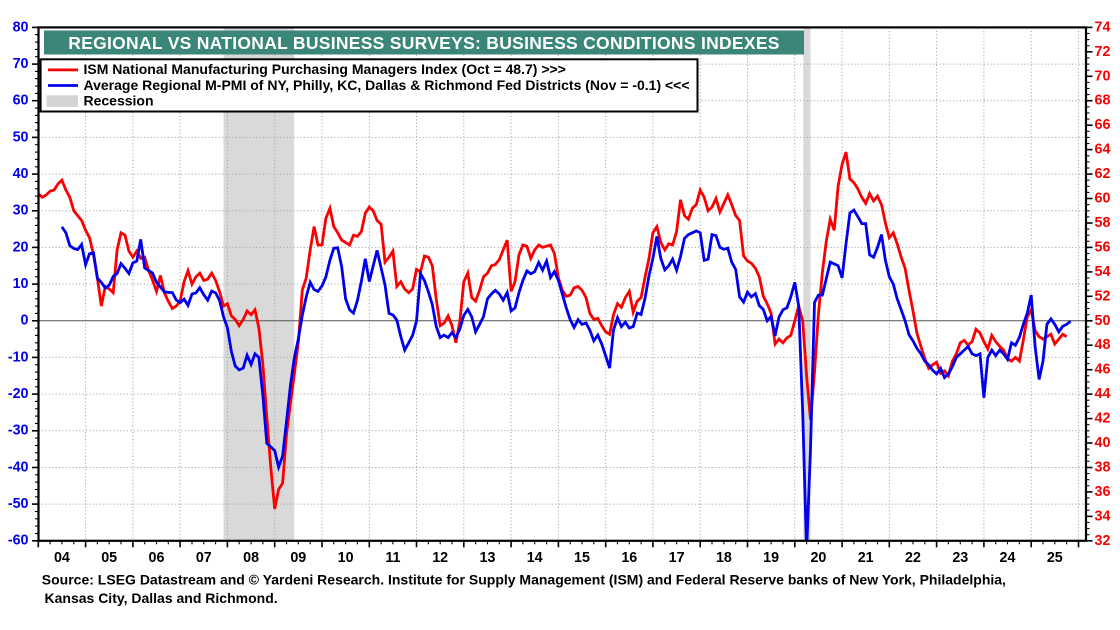 This screenshot has height=630, width=1120. Describe the element at coordinates (582, 558) in the screenshot. I see `svg-text: 15` at that location.